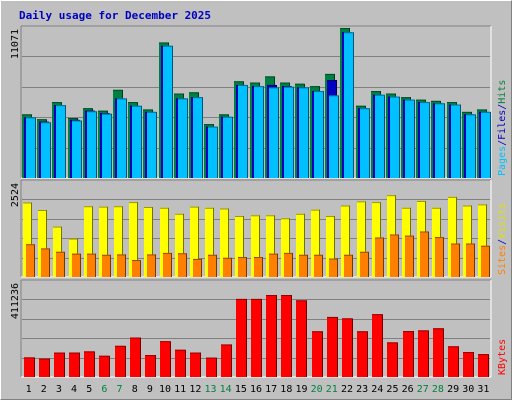  Describe the element at coordinates (502, 92) in the screenshot. I see `legend-item: Hits` at that location.